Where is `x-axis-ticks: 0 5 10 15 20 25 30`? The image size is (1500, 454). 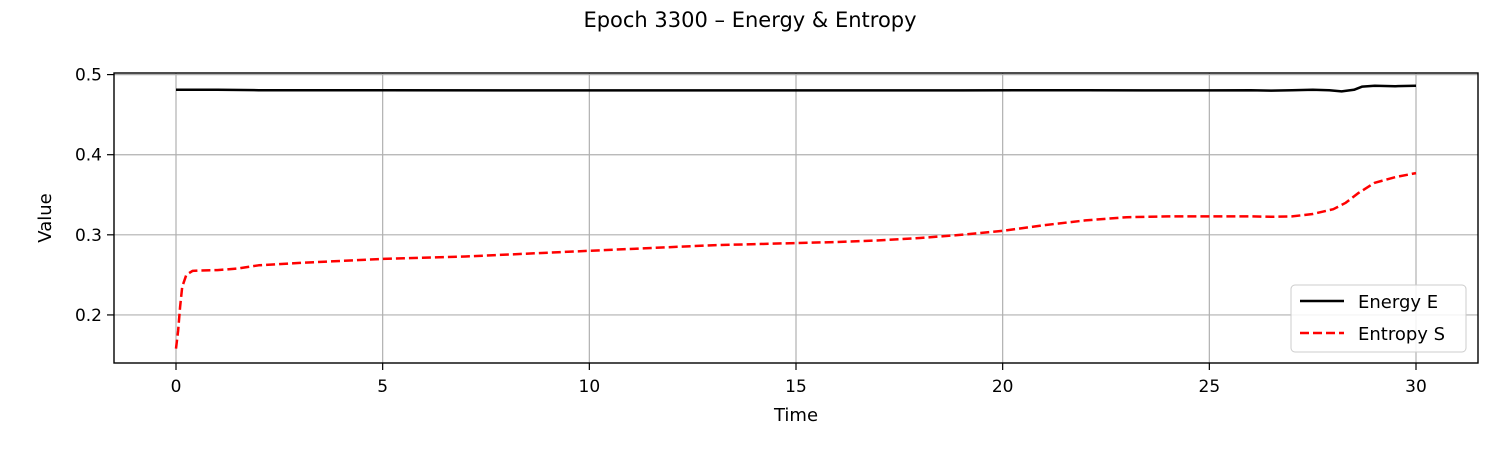 x-axis-ticks: 0 5 10 15 20 25 30 is located at coordinates (799, 380).